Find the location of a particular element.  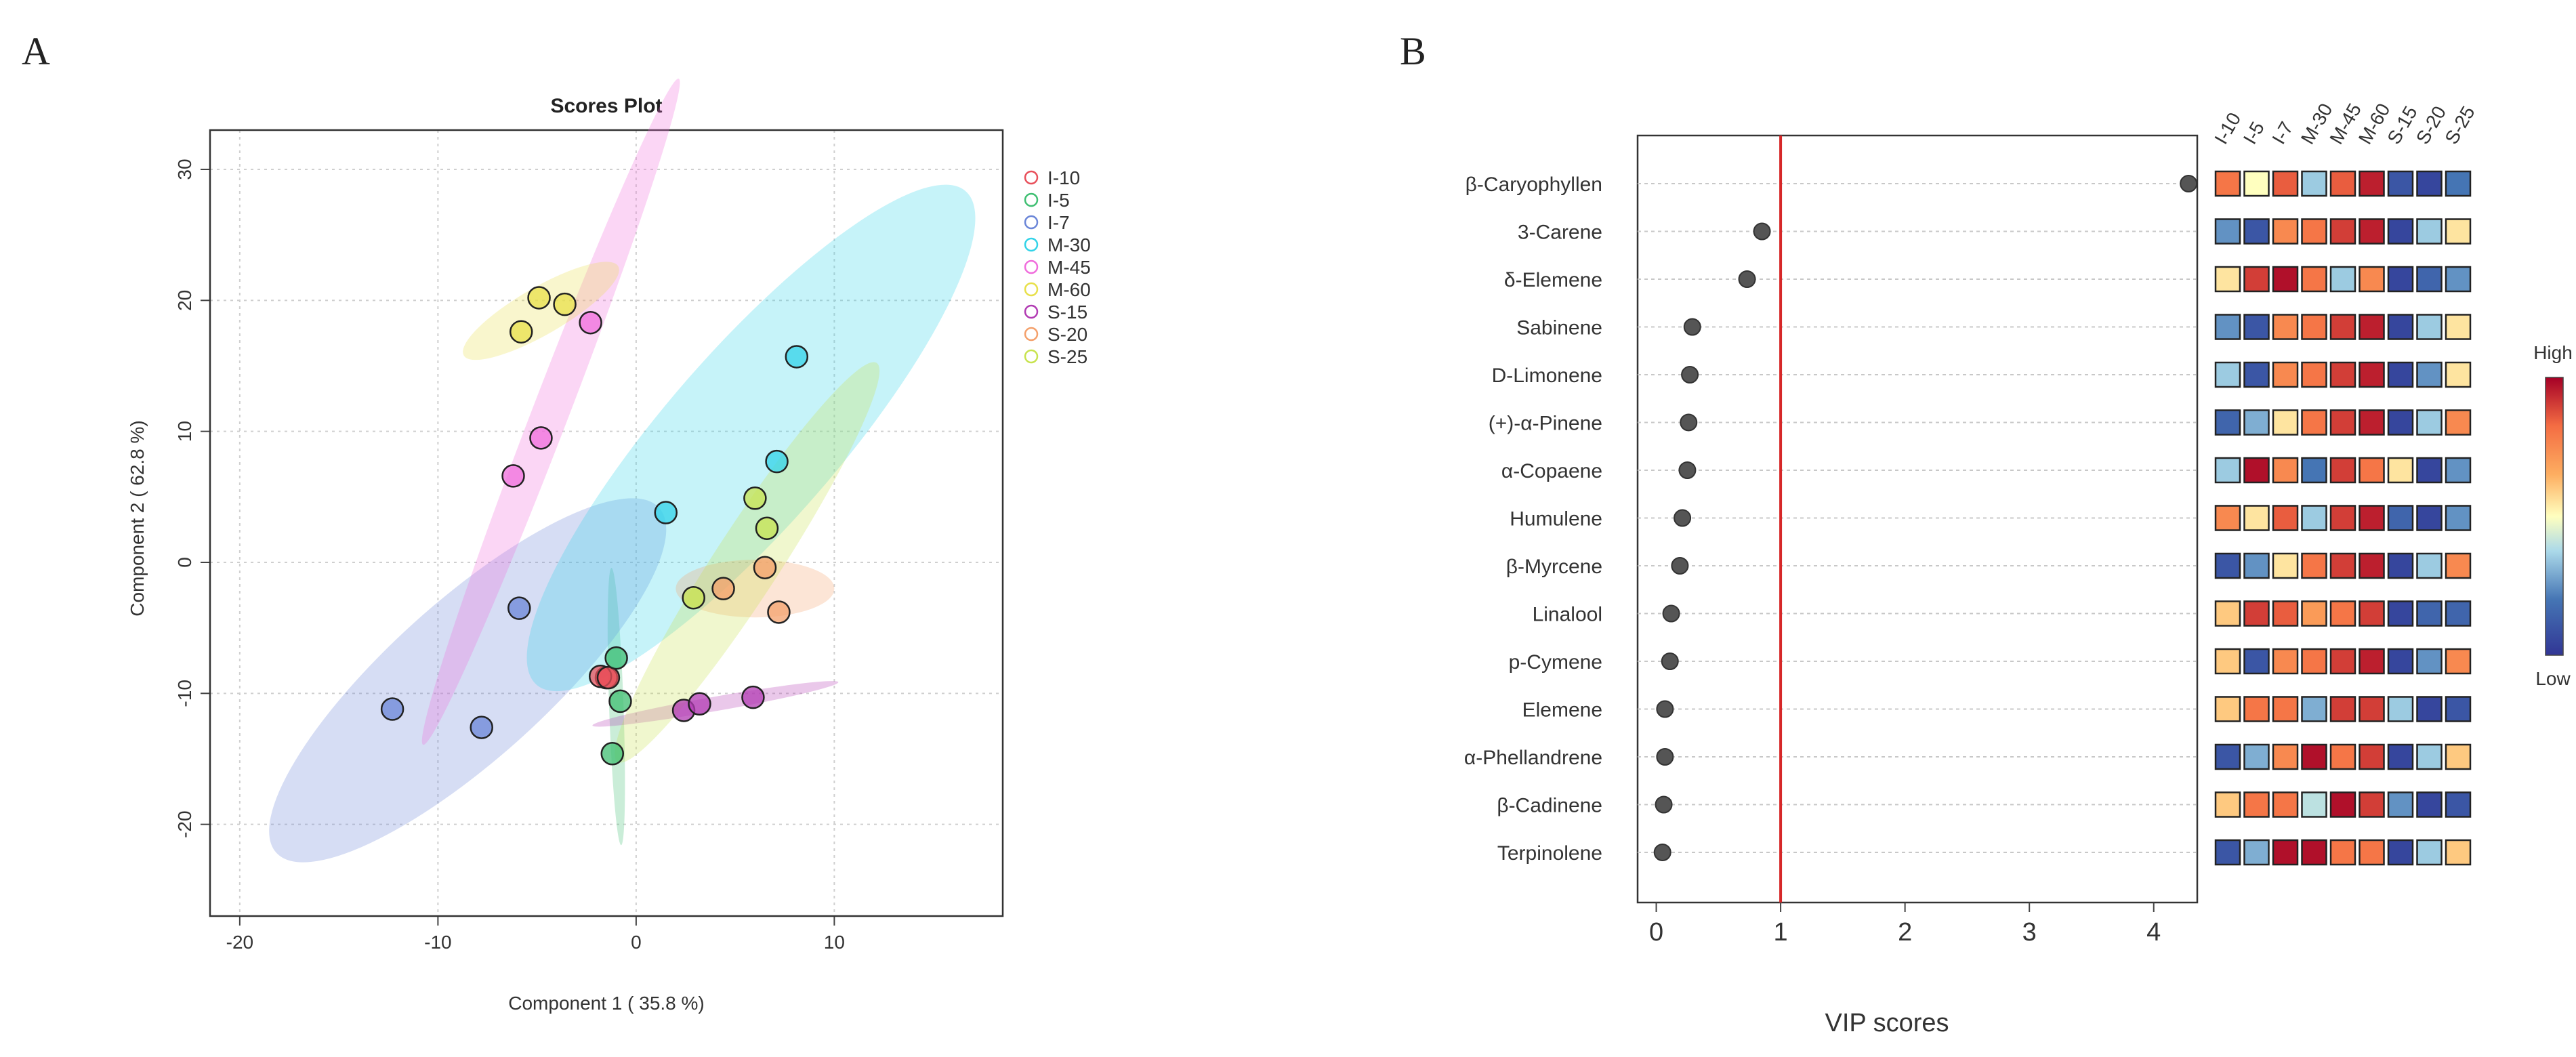

vip-category-label: 3-Carene is located at coordinates (1560, 233).